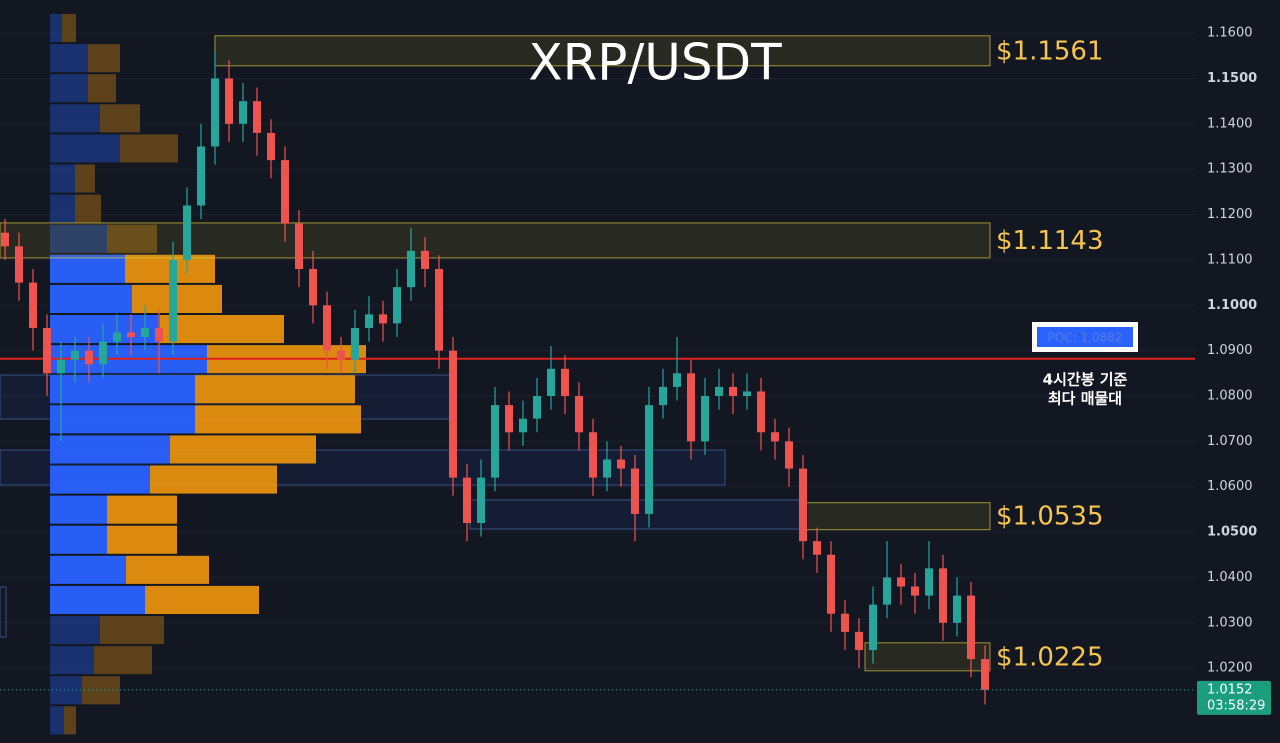 The height and width of the screenshot is (743, 1280). I want to click on last-price-box, so click(1234, 697).